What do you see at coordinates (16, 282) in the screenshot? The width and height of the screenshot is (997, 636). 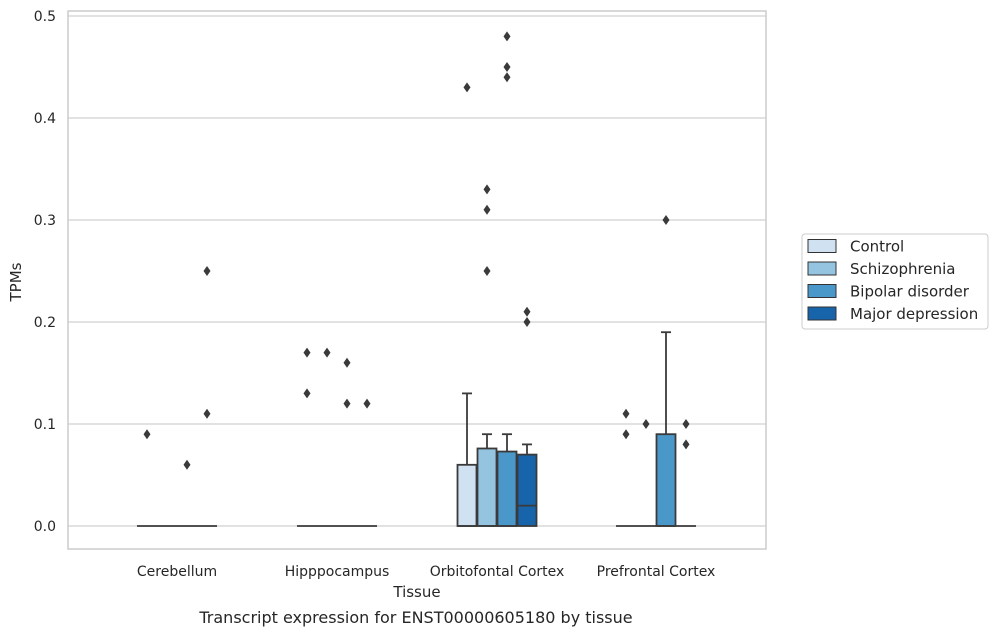 I see `y-axis-title: TPMs` at bounding box center [16, 282].